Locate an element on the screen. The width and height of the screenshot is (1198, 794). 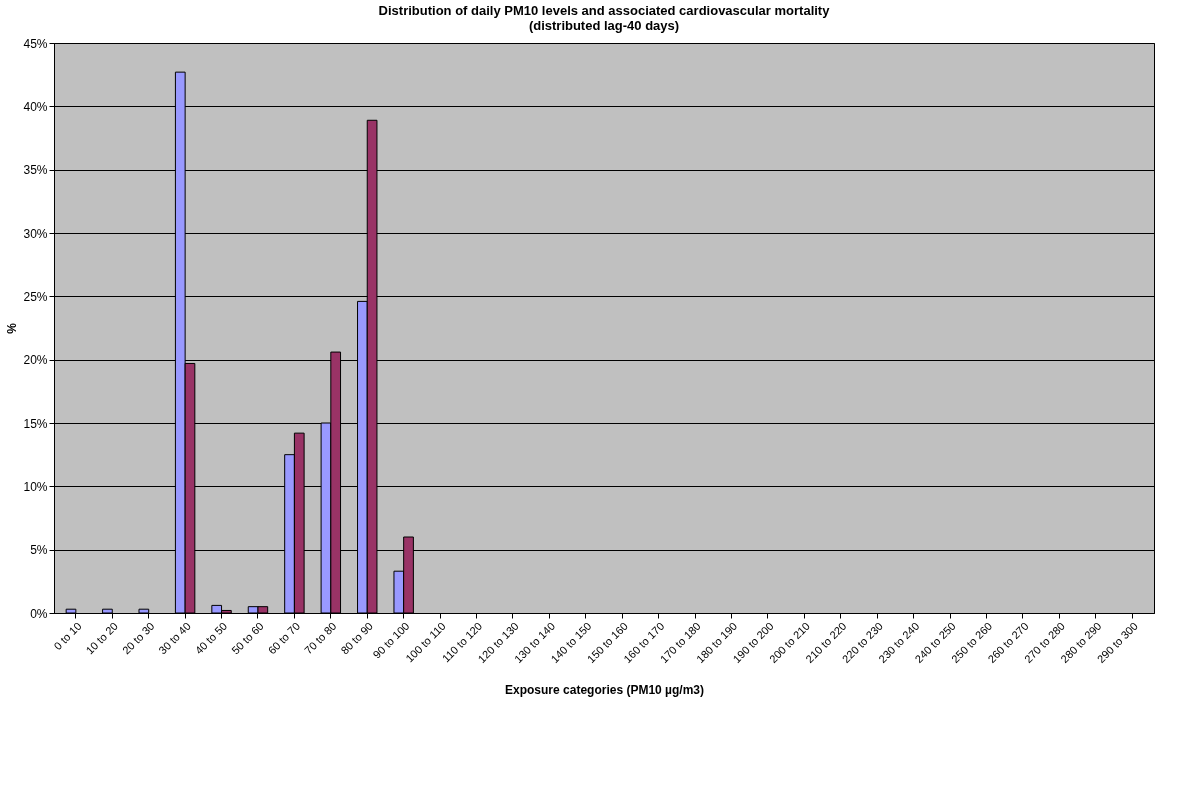
y-tick-label: 5% is located at coordinates (39, 550).